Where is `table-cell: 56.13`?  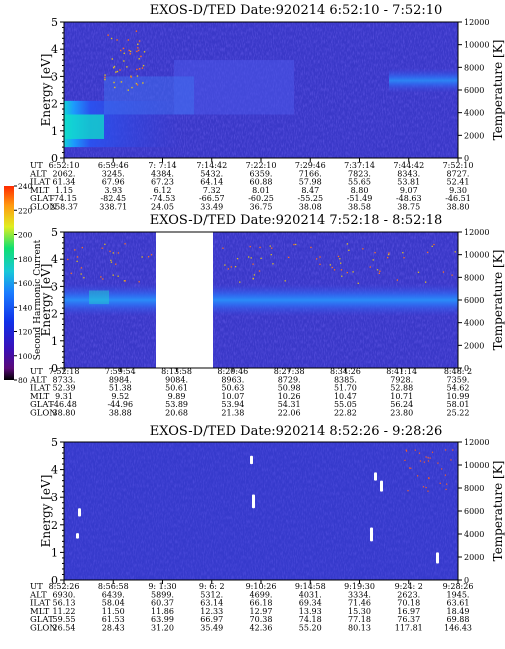 table-cell: 56.13 is located at coordinates (64, 603).